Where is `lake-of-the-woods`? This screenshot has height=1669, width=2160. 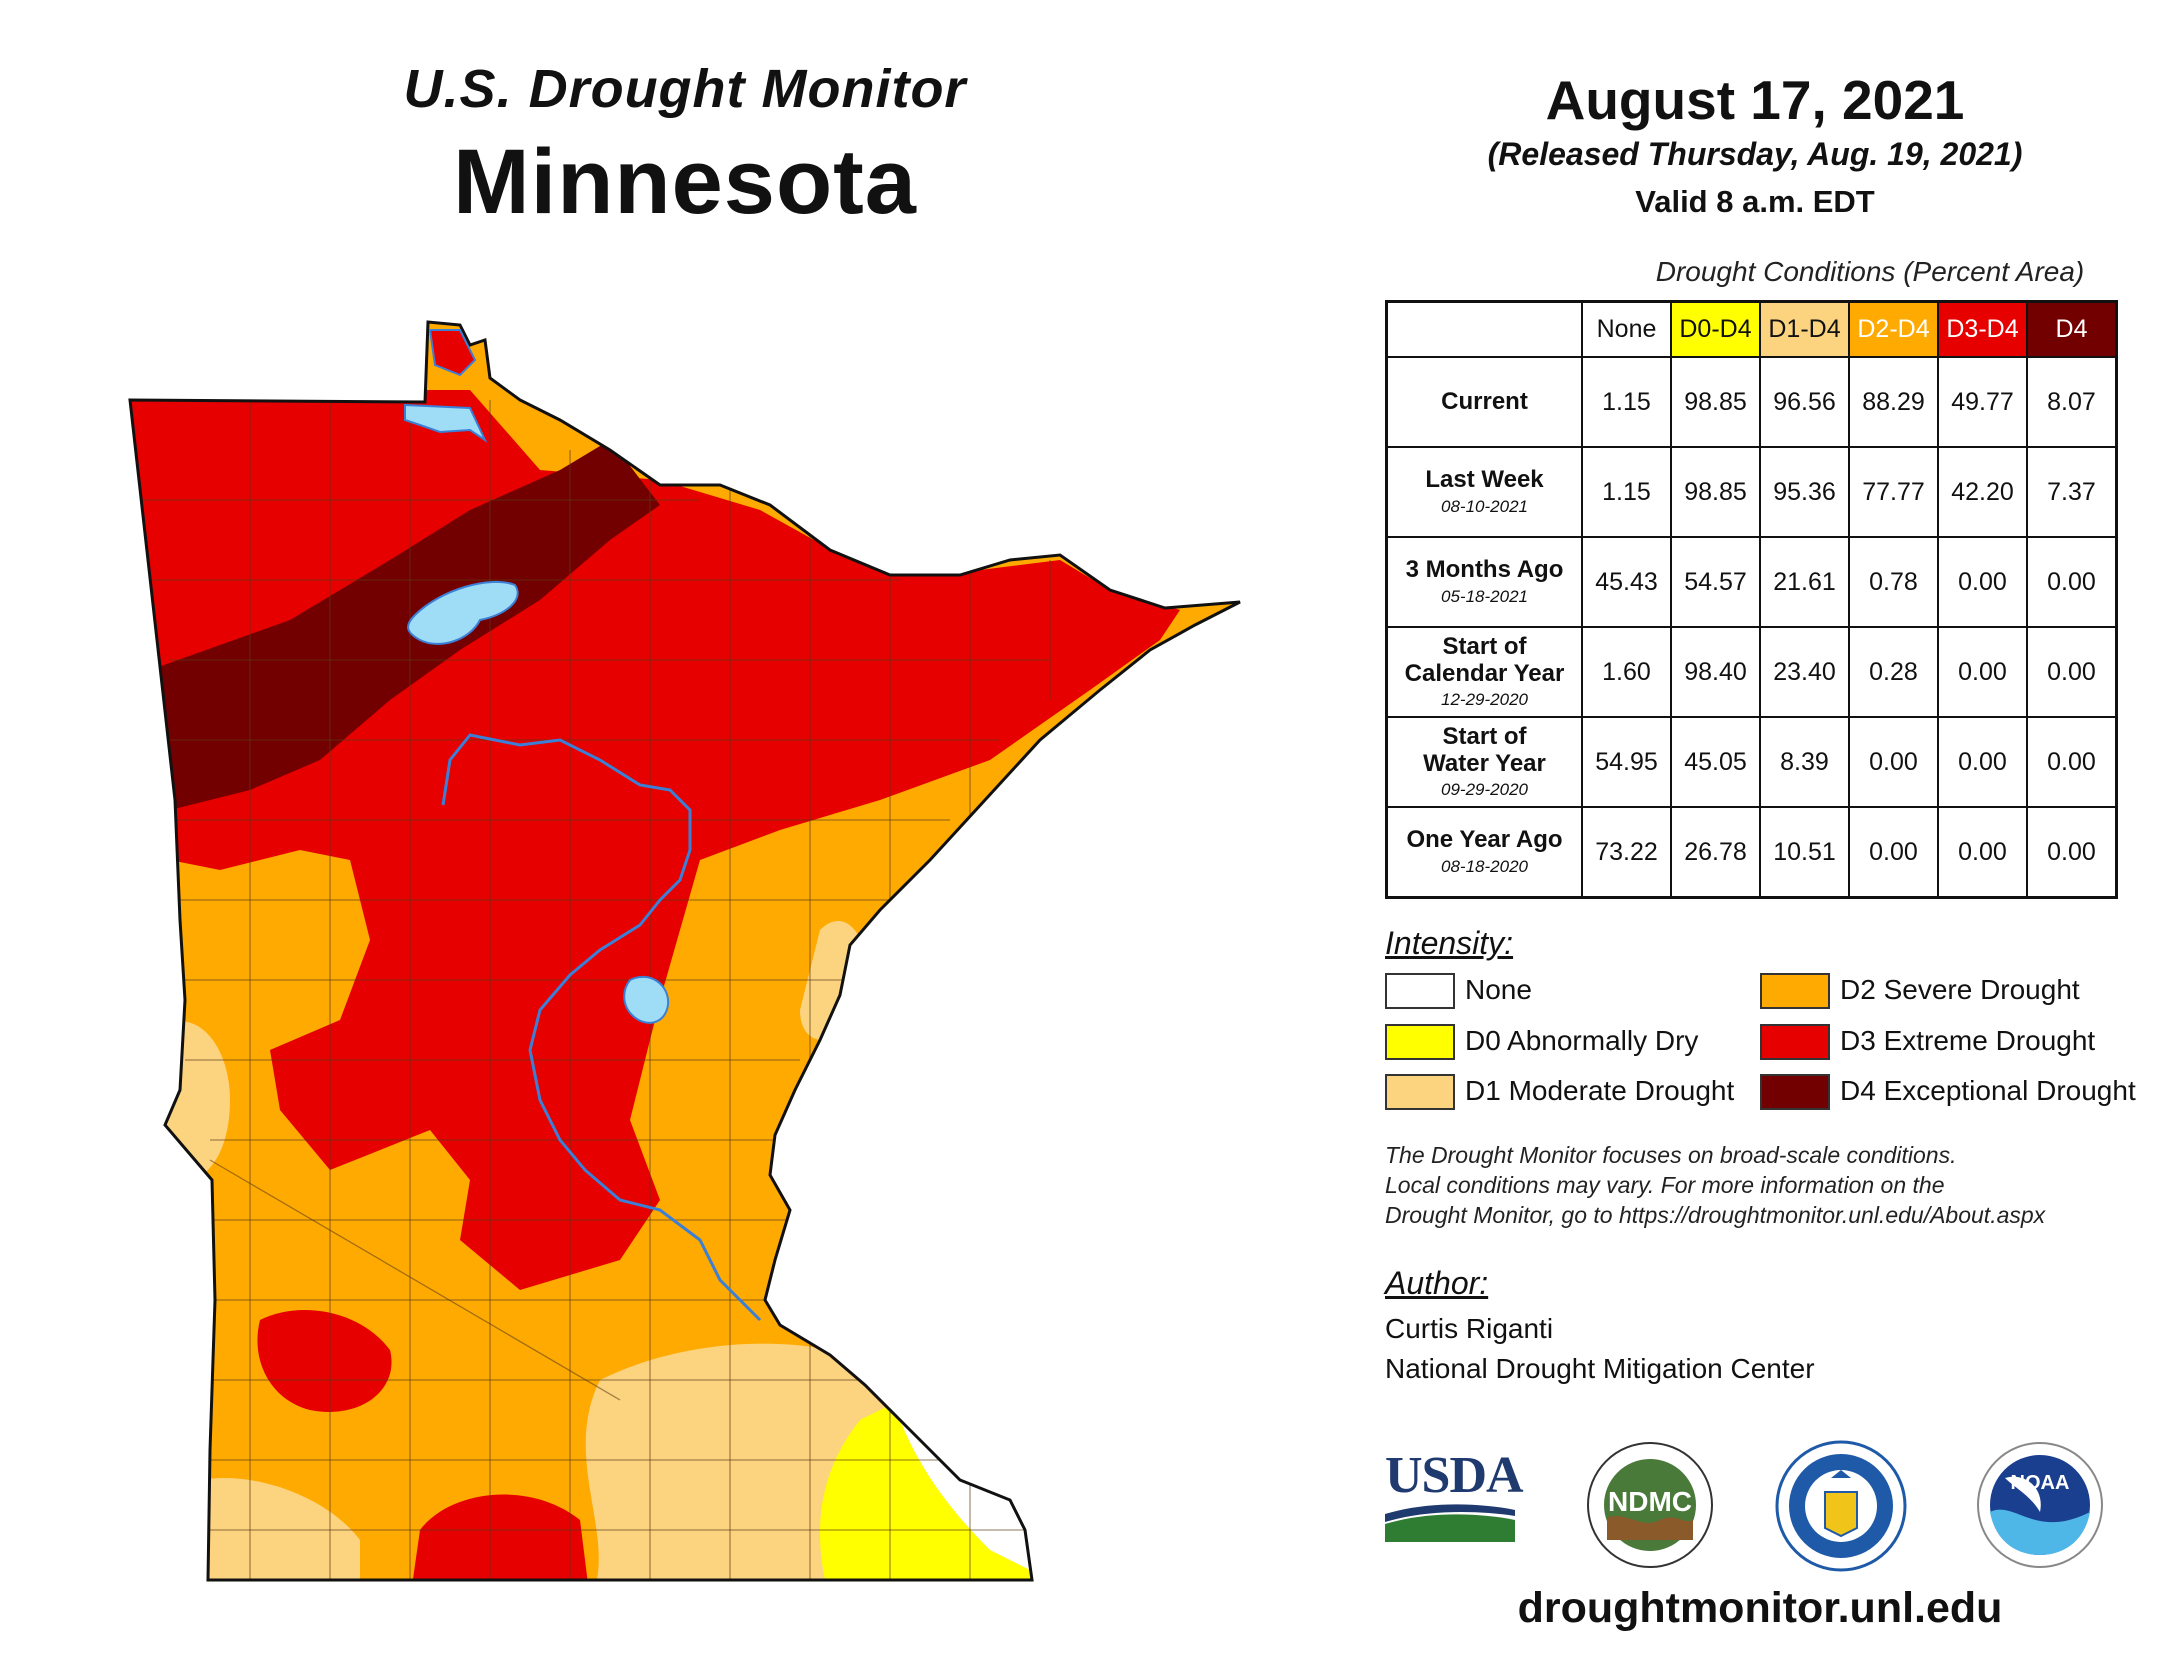
lake-of-the-woods is located at coordinates (446, 423).